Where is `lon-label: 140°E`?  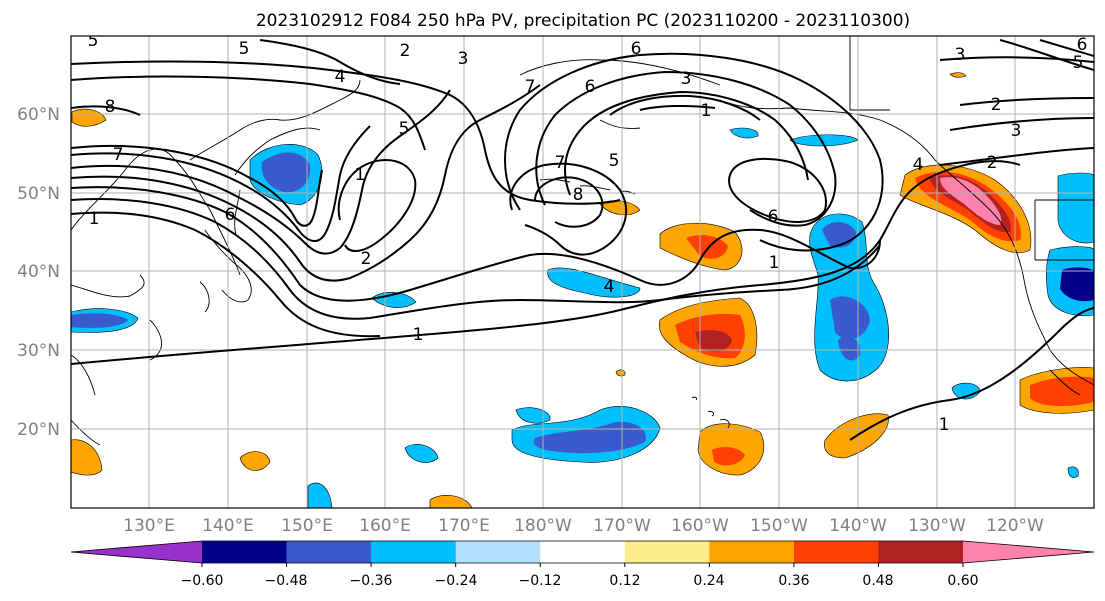
lon-label: 140°E is located at coordinates (228, 526).